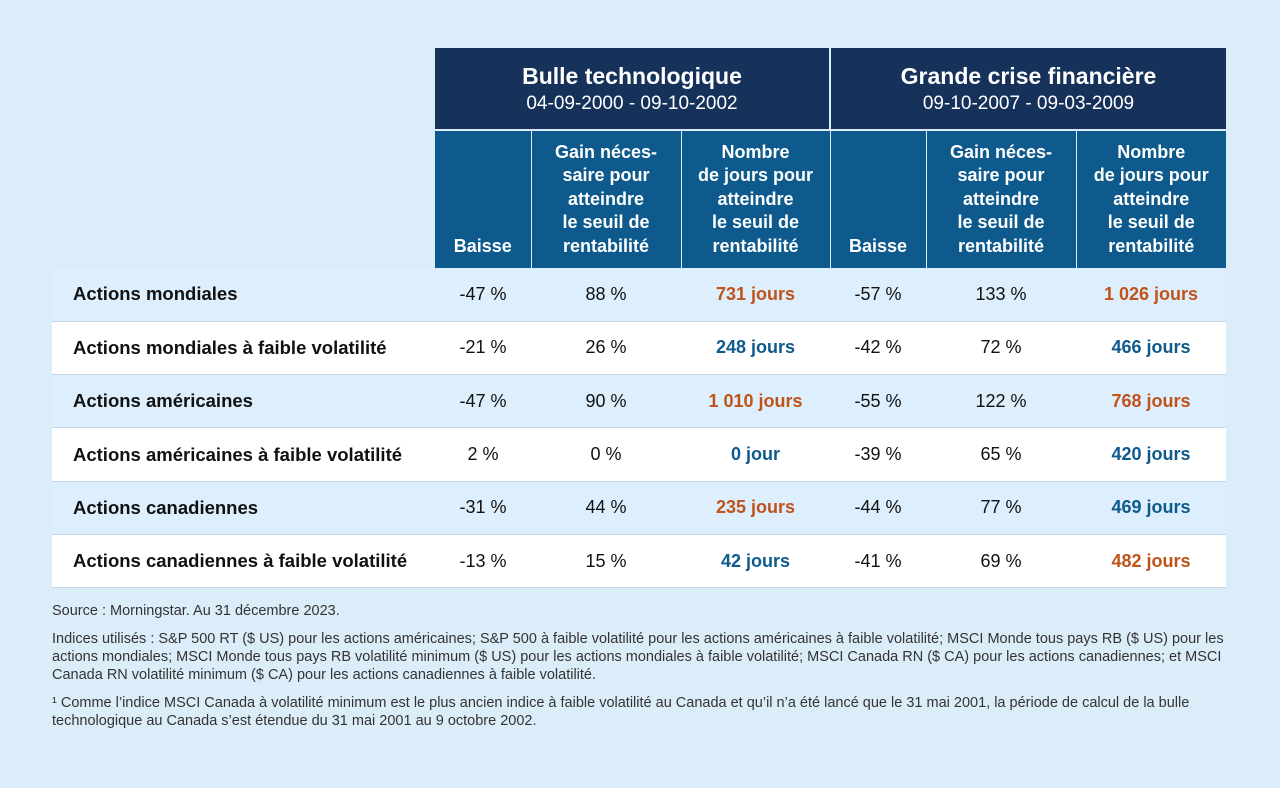 The height and width of the screenshot is (788, 1280). Describe the element at coordinates (1151, 401) in the screenshot. I see `days-cell: 768 jours` at that location.